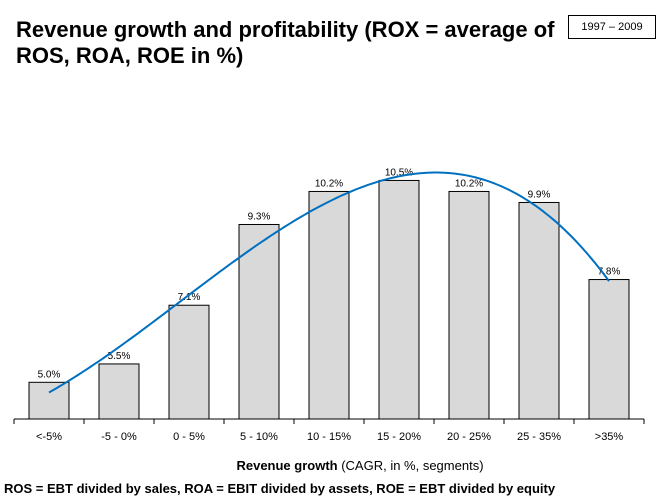 The image size is (668, 503). Describe the element at coordinates (287, 465) in the screenshot. I see `x-axis-label-bold: Revenue growth` at that location.